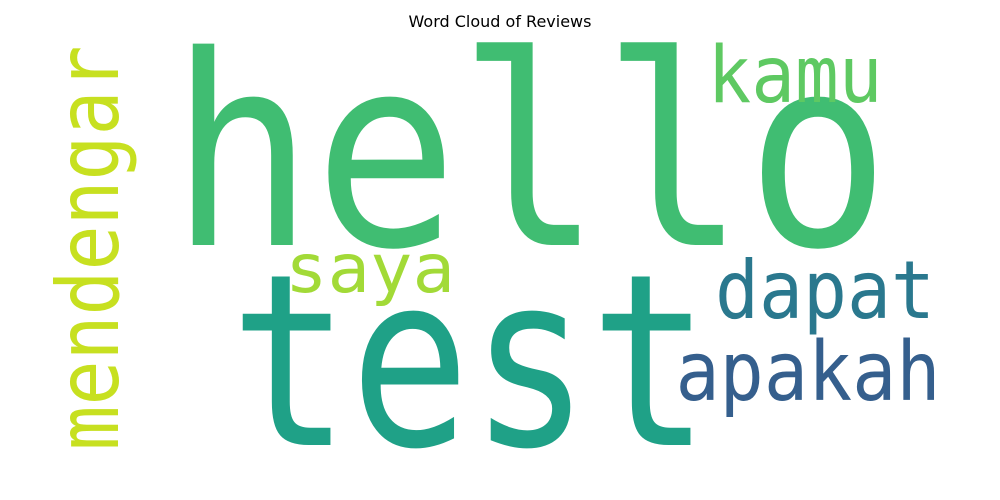 The height and width of the screenshot is (500, 1000). What do you see at coordinates (808, 372) in the screenshot?
I see `word-apakah: apakah` at bounding box center [808, 372].